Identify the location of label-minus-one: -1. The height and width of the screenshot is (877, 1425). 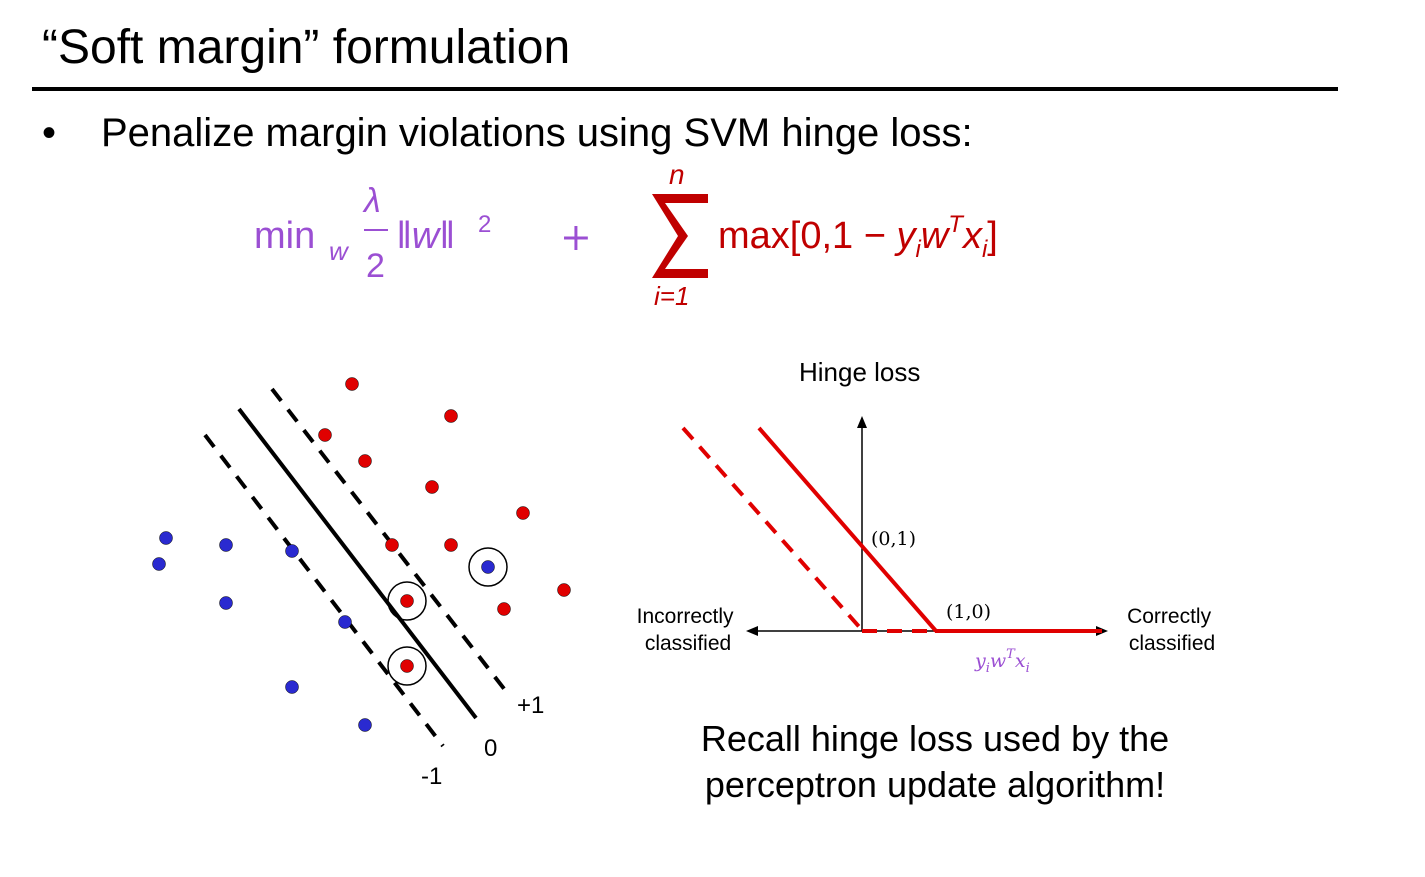
(431, 776).